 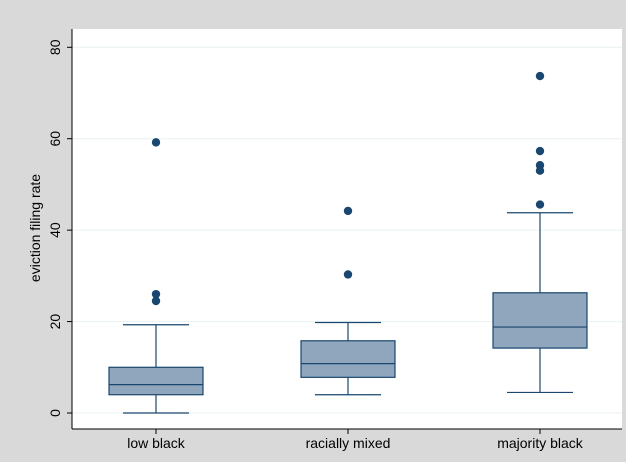 I want to click on y-axis-ticks: 0 20 40 60 80, so click(x=59, y=228).